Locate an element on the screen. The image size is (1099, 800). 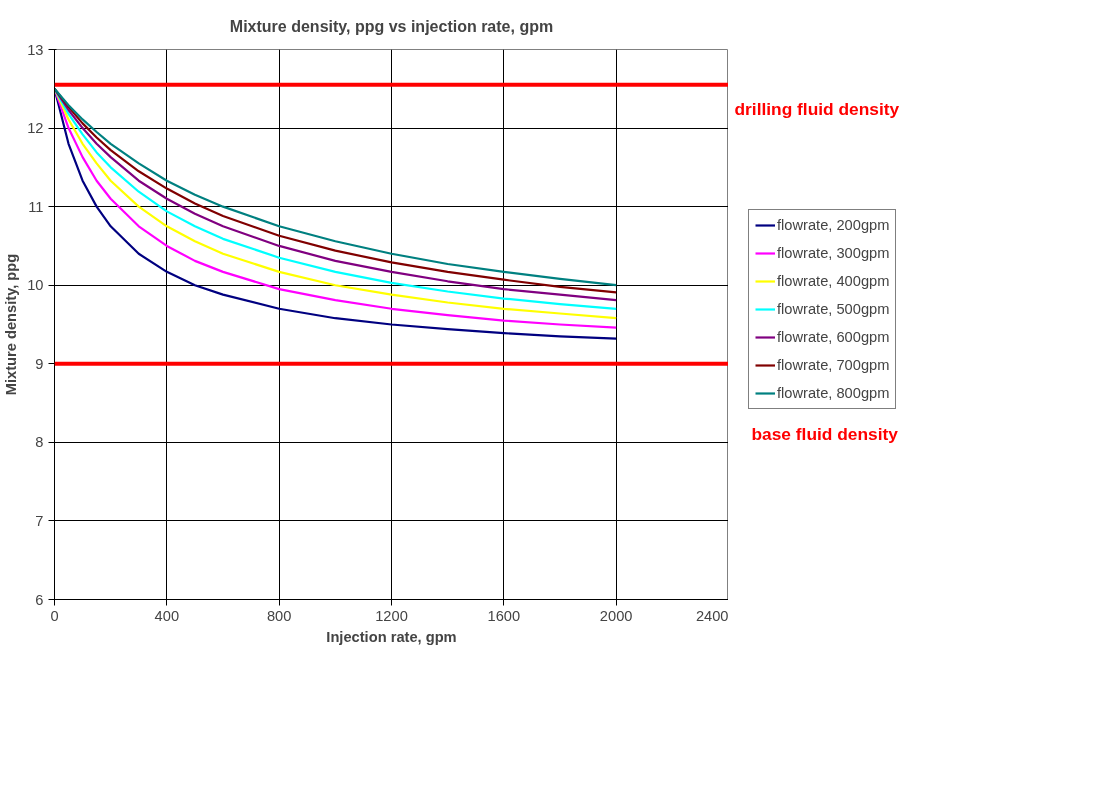
legend-label: flowrate, 500gpm is located at coordinates (833, 309).